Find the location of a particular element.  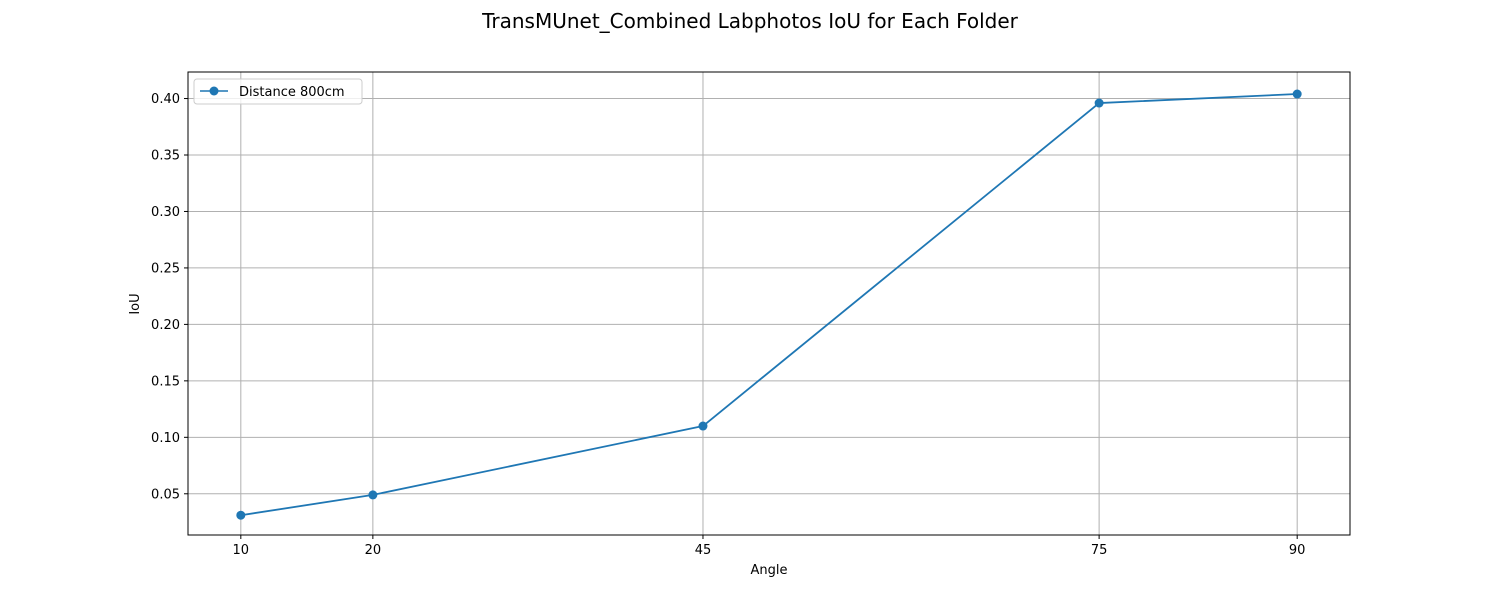

legend-box is located at coordinates (278, 91).